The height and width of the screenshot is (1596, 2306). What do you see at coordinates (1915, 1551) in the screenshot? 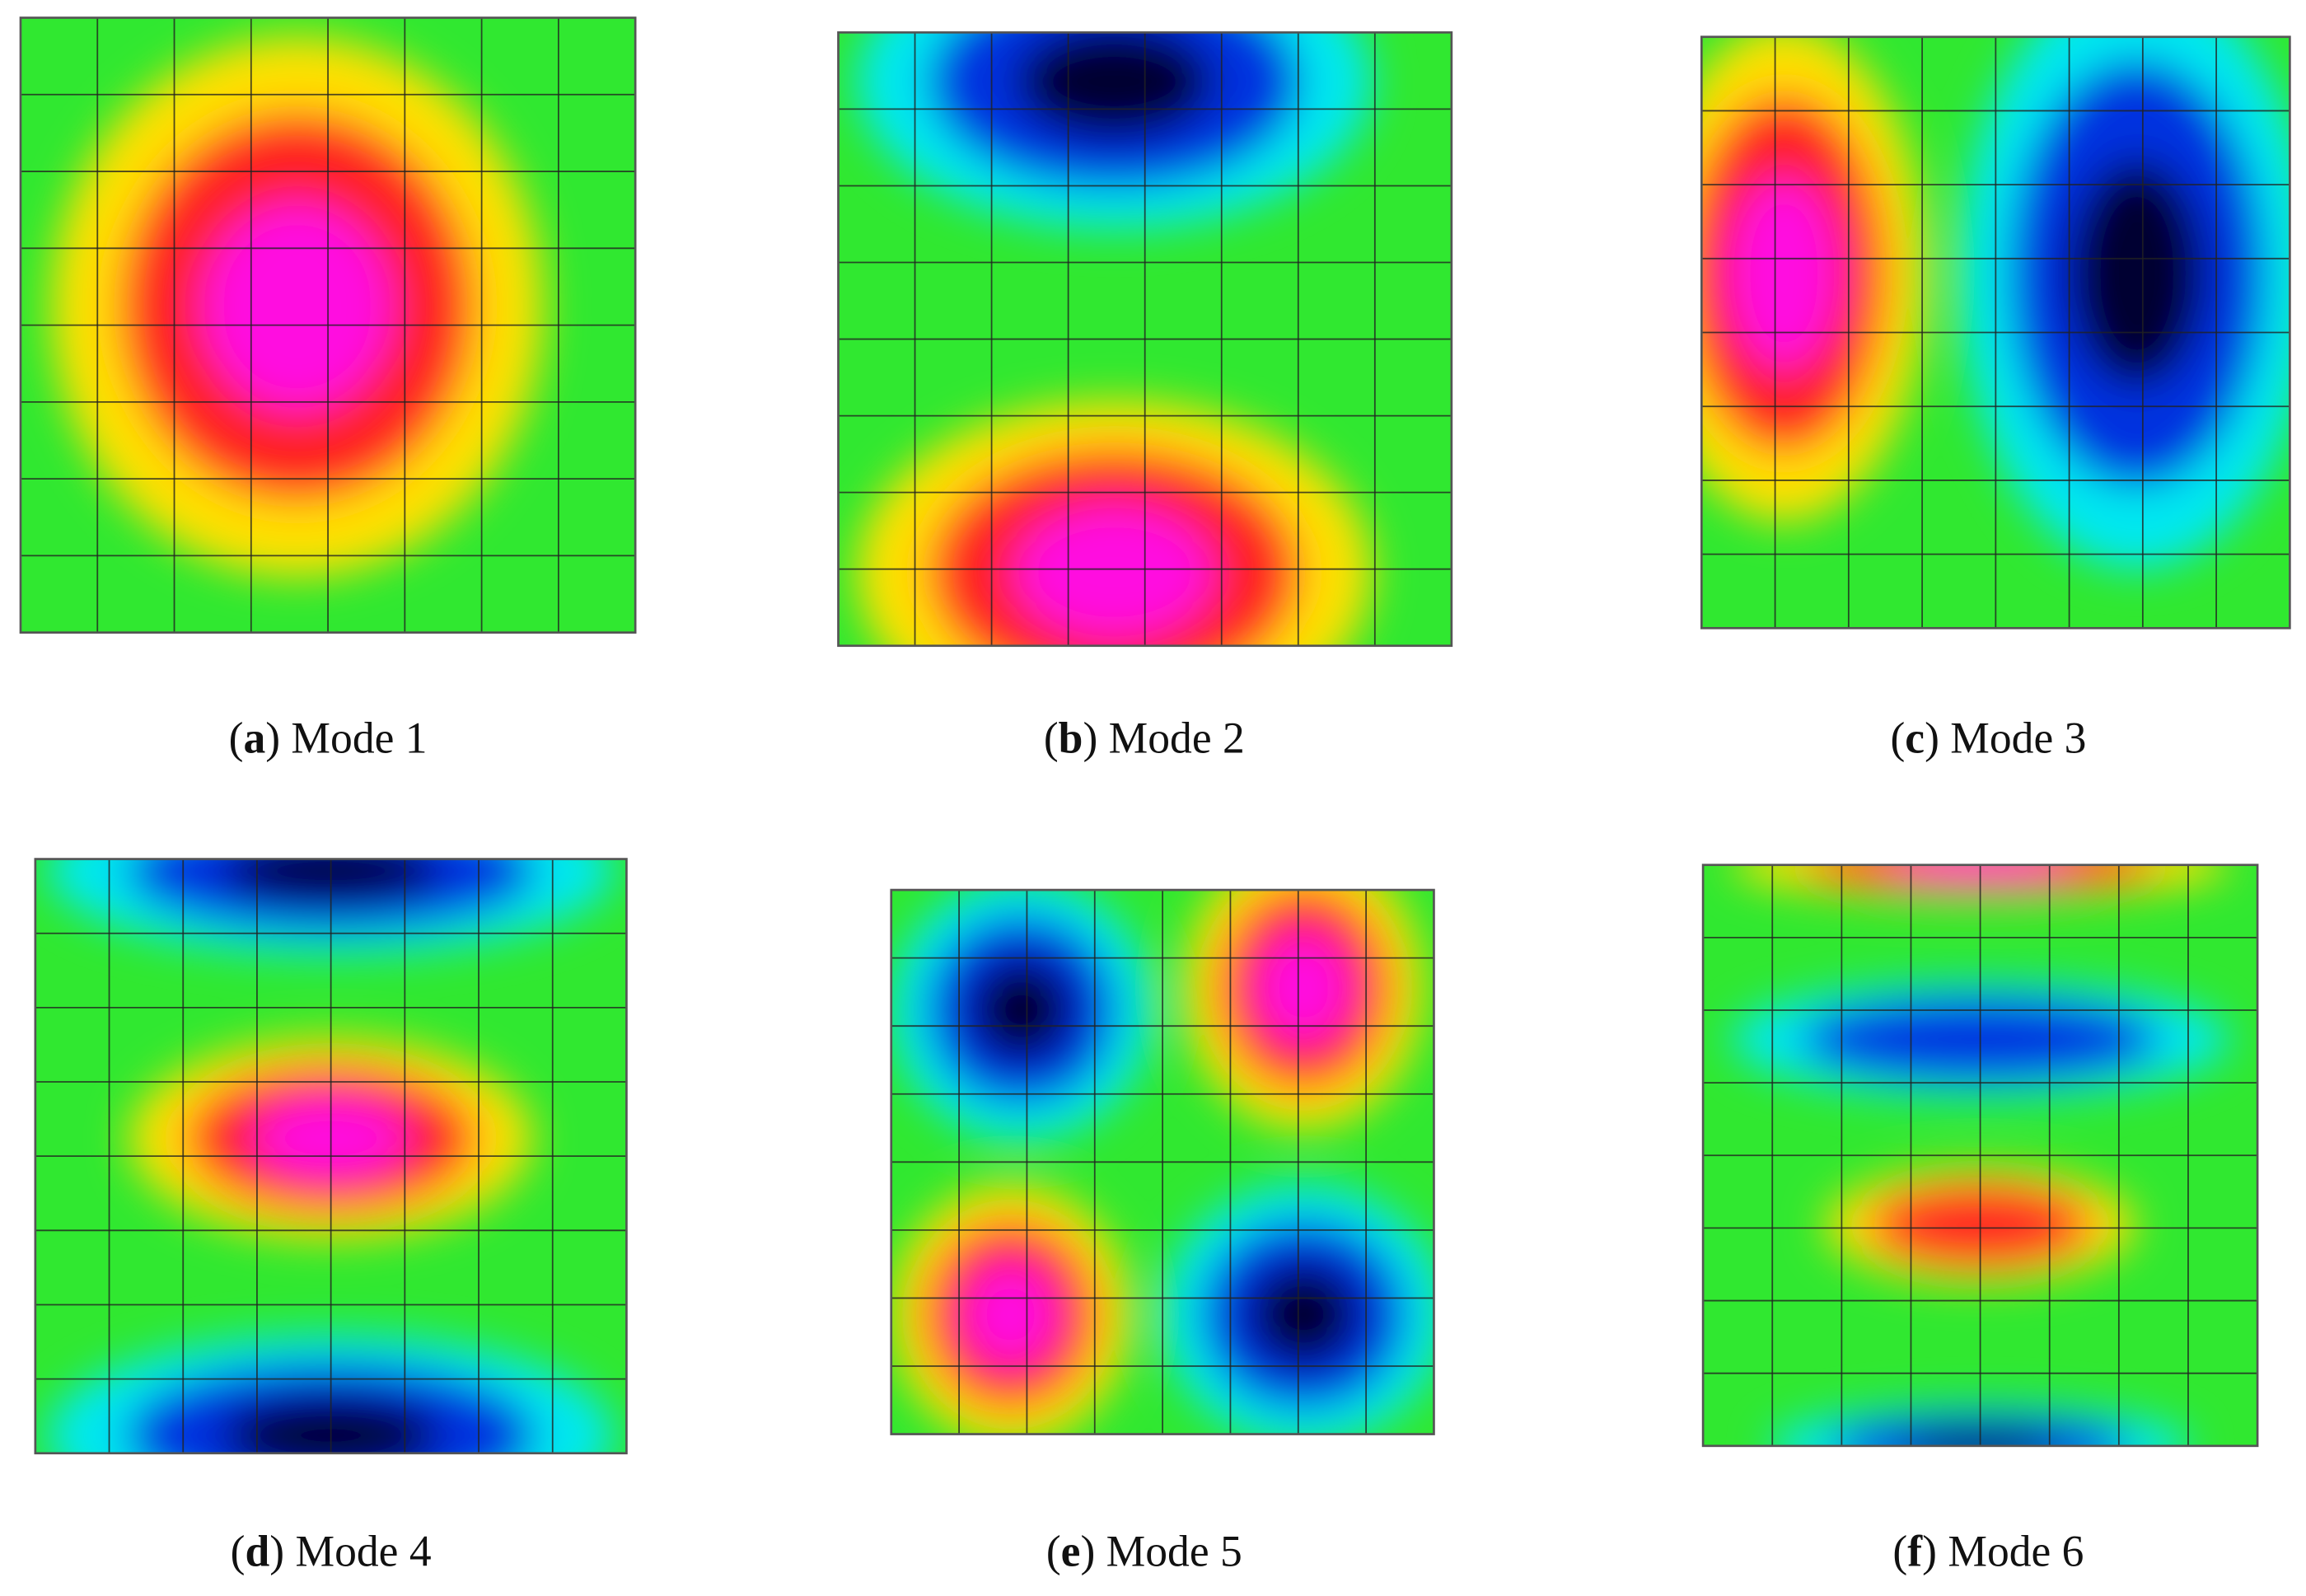
I see `caption-letter: f` at bounding box center [1915, 1551].